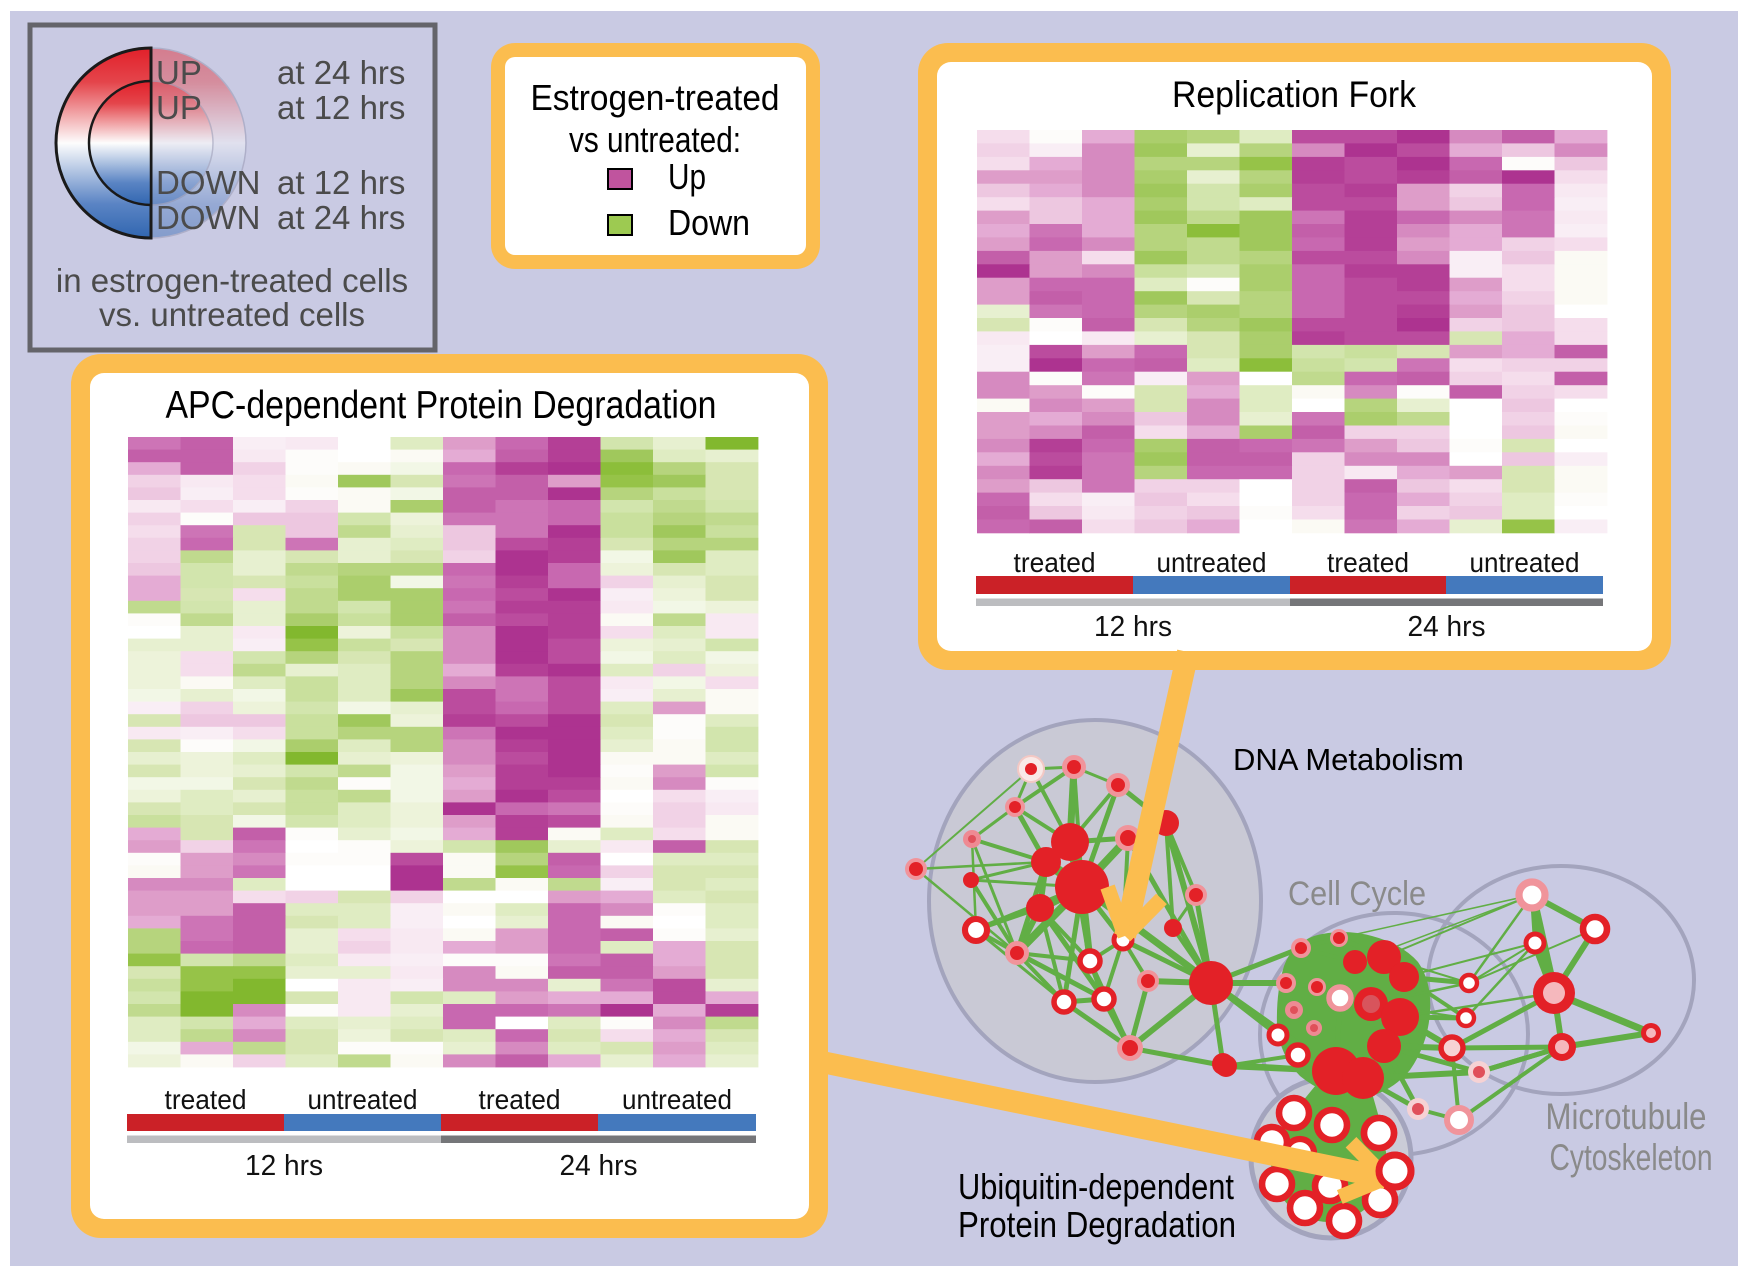  What do you see at coordinates (1097, 1224) in the screenshot?
I see `svg-text: Protein Degradation` at bounding box center [1097, 1224].